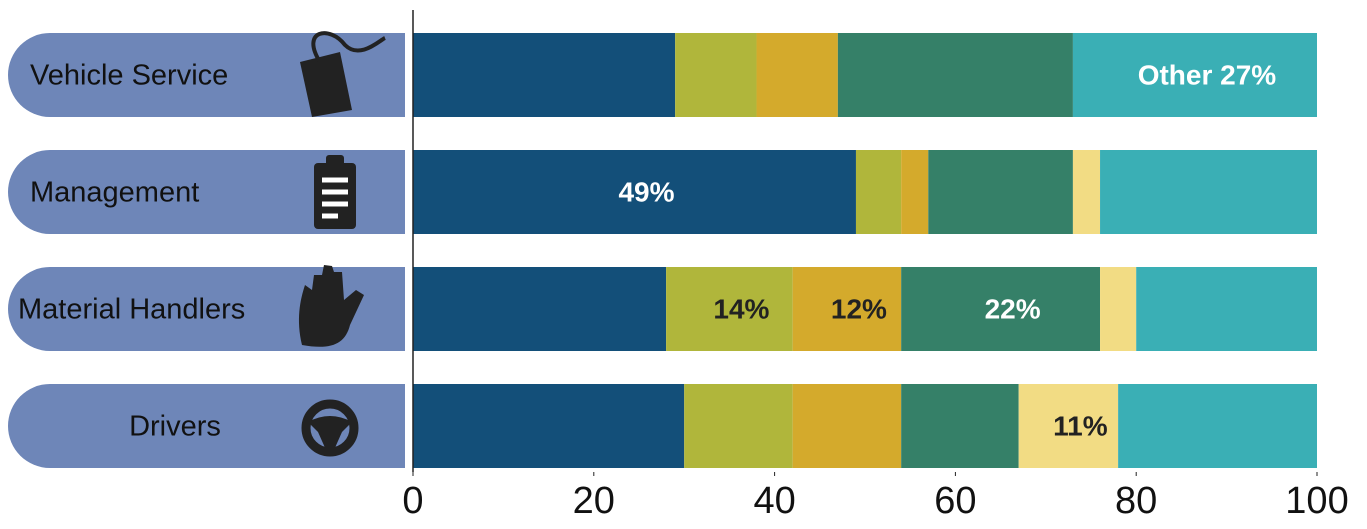  What do you see at coordinates (129, 76) in the screenshot?
I see `category-label: Vehicle Service` at bounding box center [129, 76].